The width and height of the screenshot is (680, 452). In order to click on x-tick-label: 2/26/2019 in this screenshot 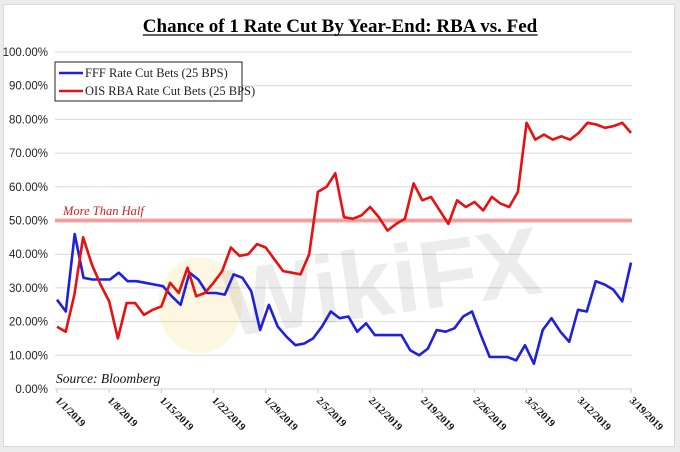, I will do `click(489, 414)`.